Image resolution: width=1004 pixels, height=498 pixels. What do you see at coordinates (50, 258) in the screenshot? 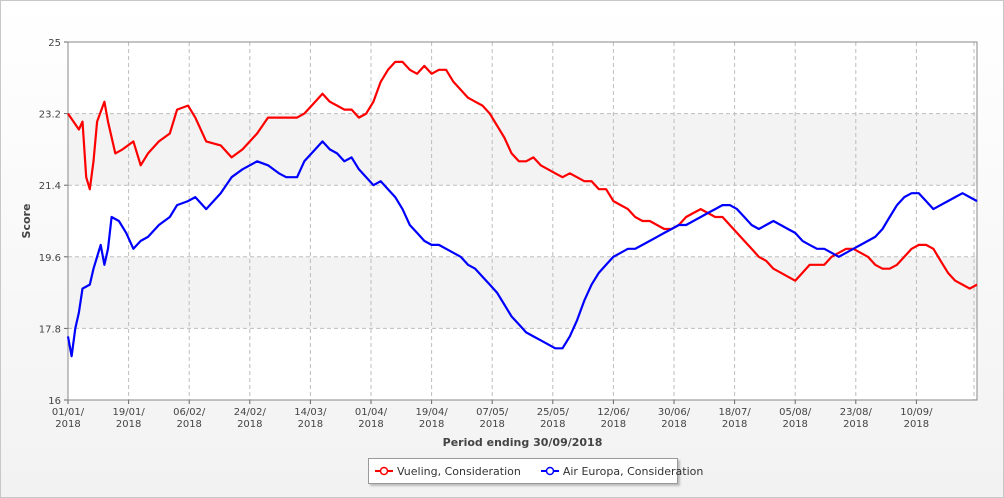
I see `y-tick-label: 19.6` at bounding box center [50, 258].